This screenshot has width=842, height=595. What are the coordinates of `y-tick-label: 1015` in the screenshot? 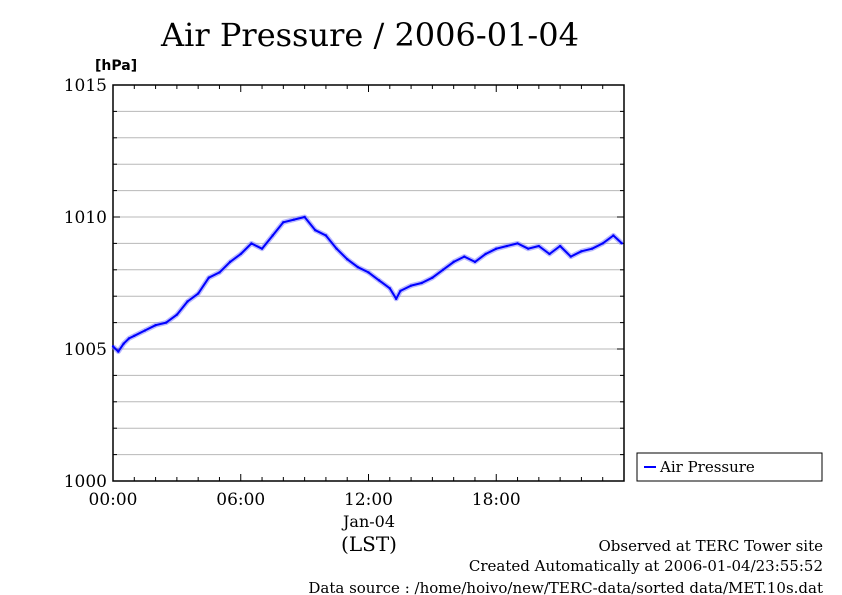 It's located at (85, 86).